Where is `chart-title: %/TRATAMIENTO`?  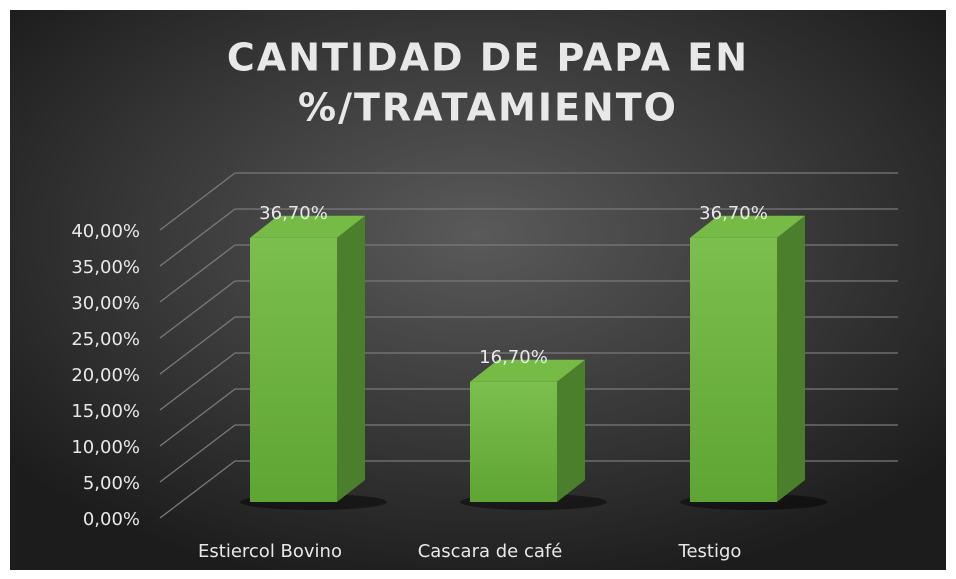
chart-title: %/TRATAMIENTO is located at coordinates (488, 108).